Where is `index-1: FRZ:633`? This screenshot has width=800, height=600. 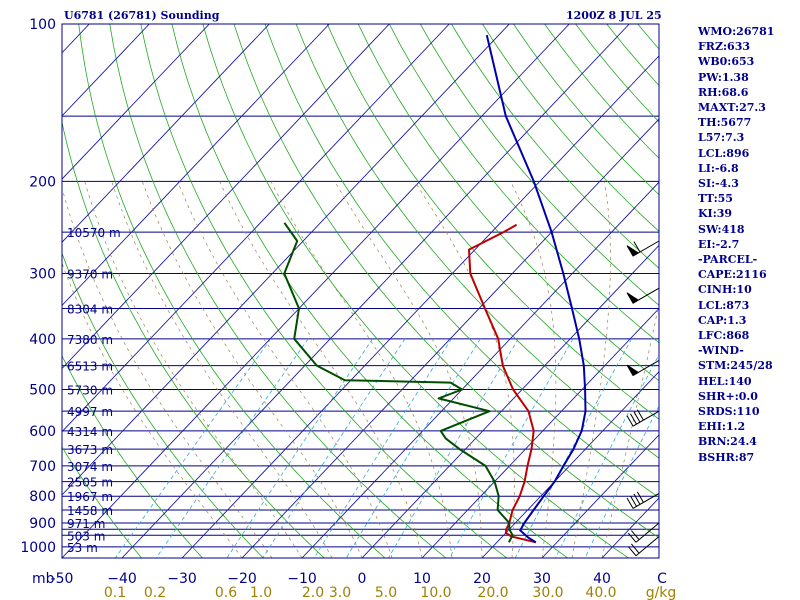 index-1: FRZ:633 is located at coordinates (724, 47).